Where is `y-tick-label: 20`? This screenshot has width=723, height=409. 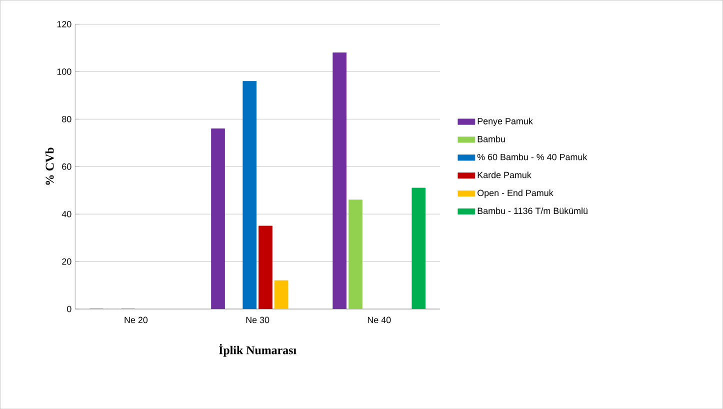
y-tick-label: 20 is located at coordinates (67, 261).